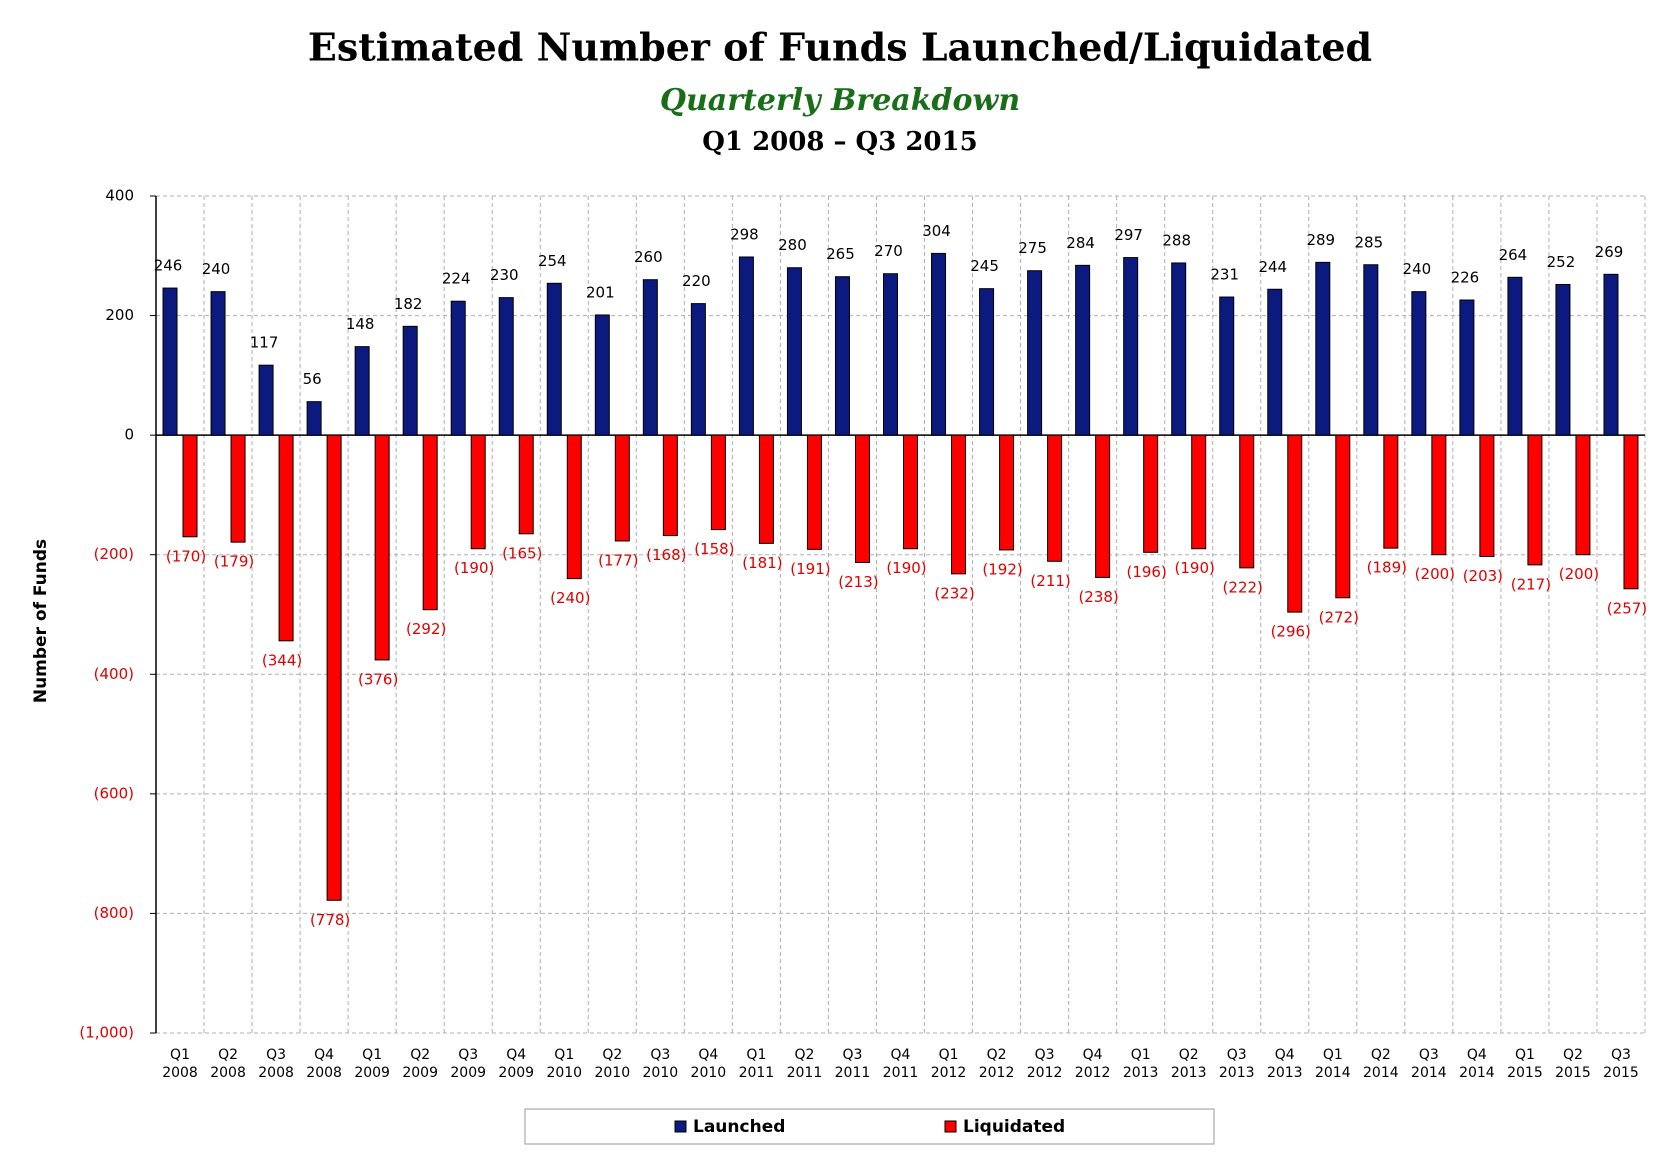 Image resolution: width=1680 pixels, height=1156 pixels. What do you see at coordinates (106, 1033) in the screenshot?
I see `y-tick-label: (1,000)` at bounding box center [106, 1033].